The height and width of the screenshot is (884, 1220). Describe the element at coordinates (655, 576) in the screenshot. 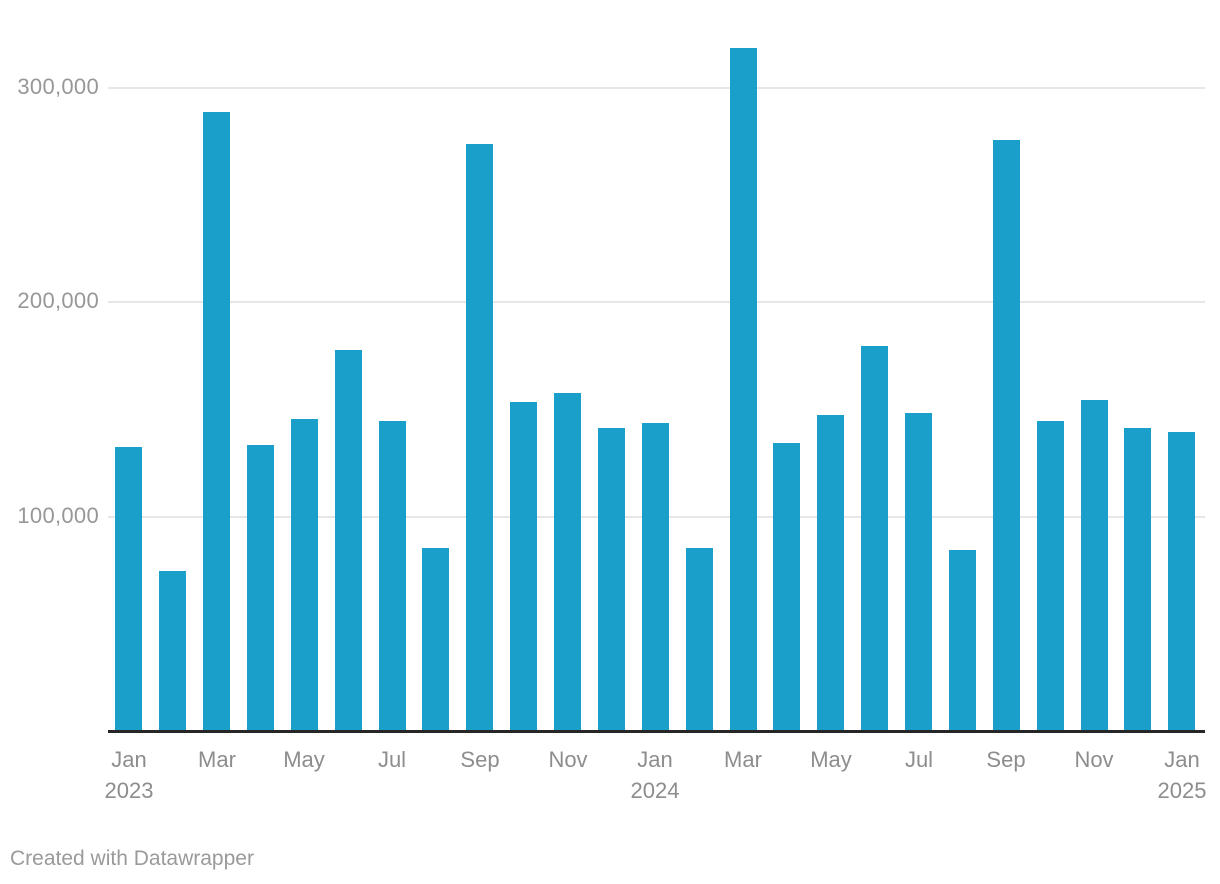

I see `bar-jan-2024` at that location.